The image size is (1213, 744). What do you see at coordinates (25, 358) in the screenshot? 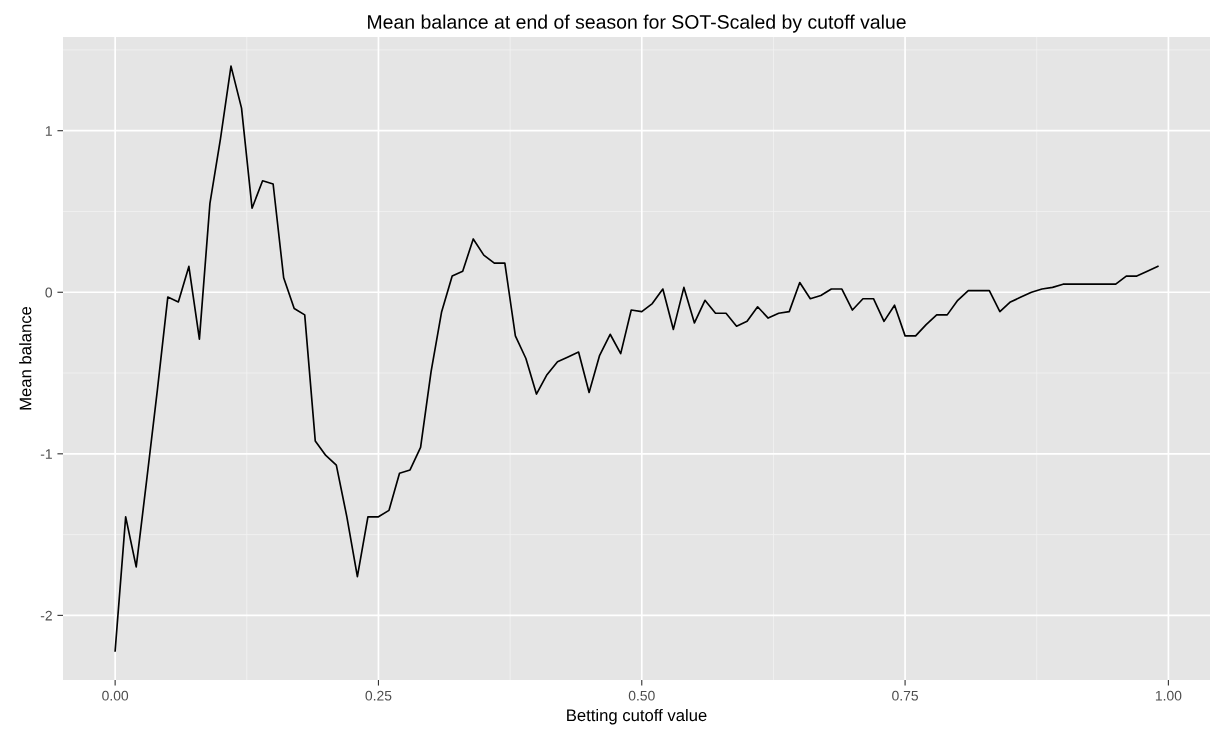
I see `y-axis-title: Mean balance` at bounding box center [25, 358].